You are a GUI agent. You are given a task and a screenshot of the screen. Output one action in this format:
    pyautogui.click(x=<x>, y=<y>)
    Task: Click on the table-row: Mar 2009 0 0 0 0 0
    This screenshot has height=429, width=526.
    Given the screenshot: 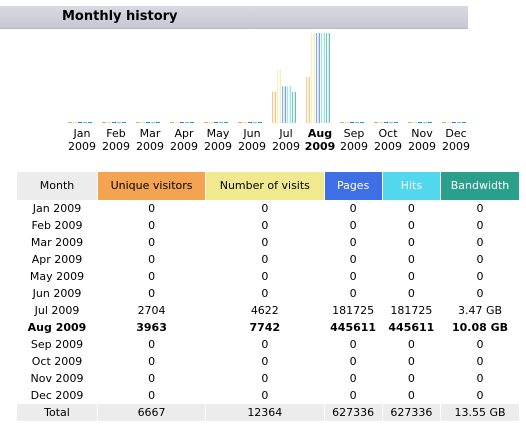 What is the action you would take?
    pyautogui.click(x=268, y=242)
    